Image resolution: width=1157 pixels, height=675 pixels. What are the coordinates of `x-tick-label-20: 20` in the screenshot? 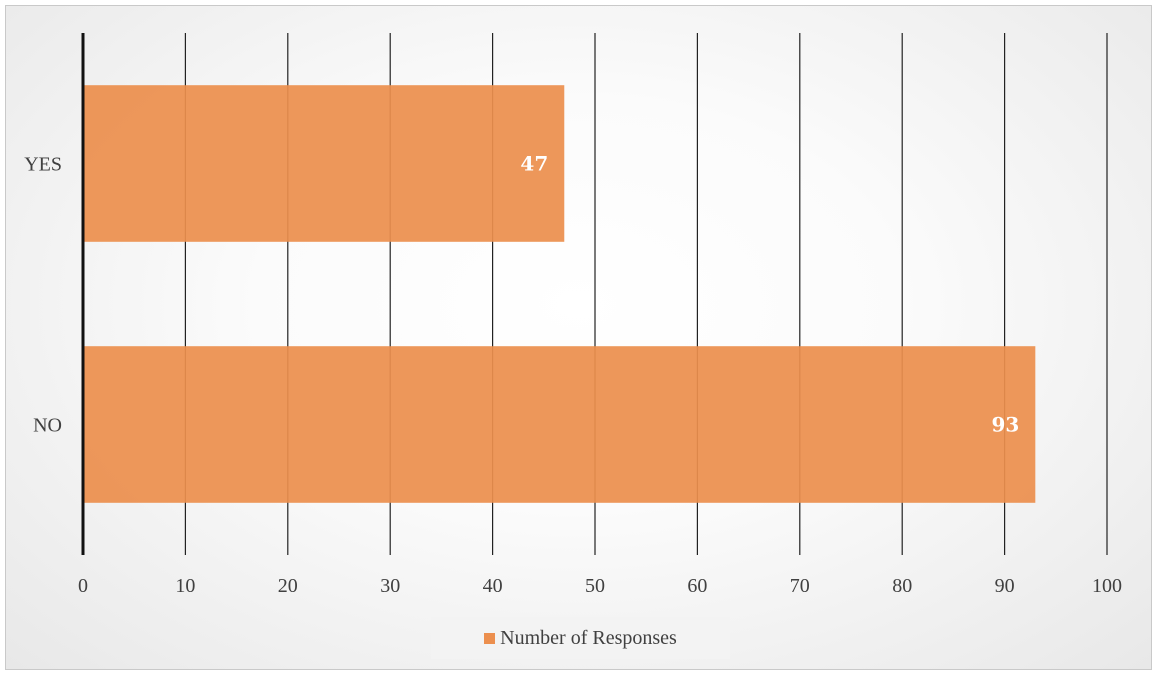 It's located at (288, 586).